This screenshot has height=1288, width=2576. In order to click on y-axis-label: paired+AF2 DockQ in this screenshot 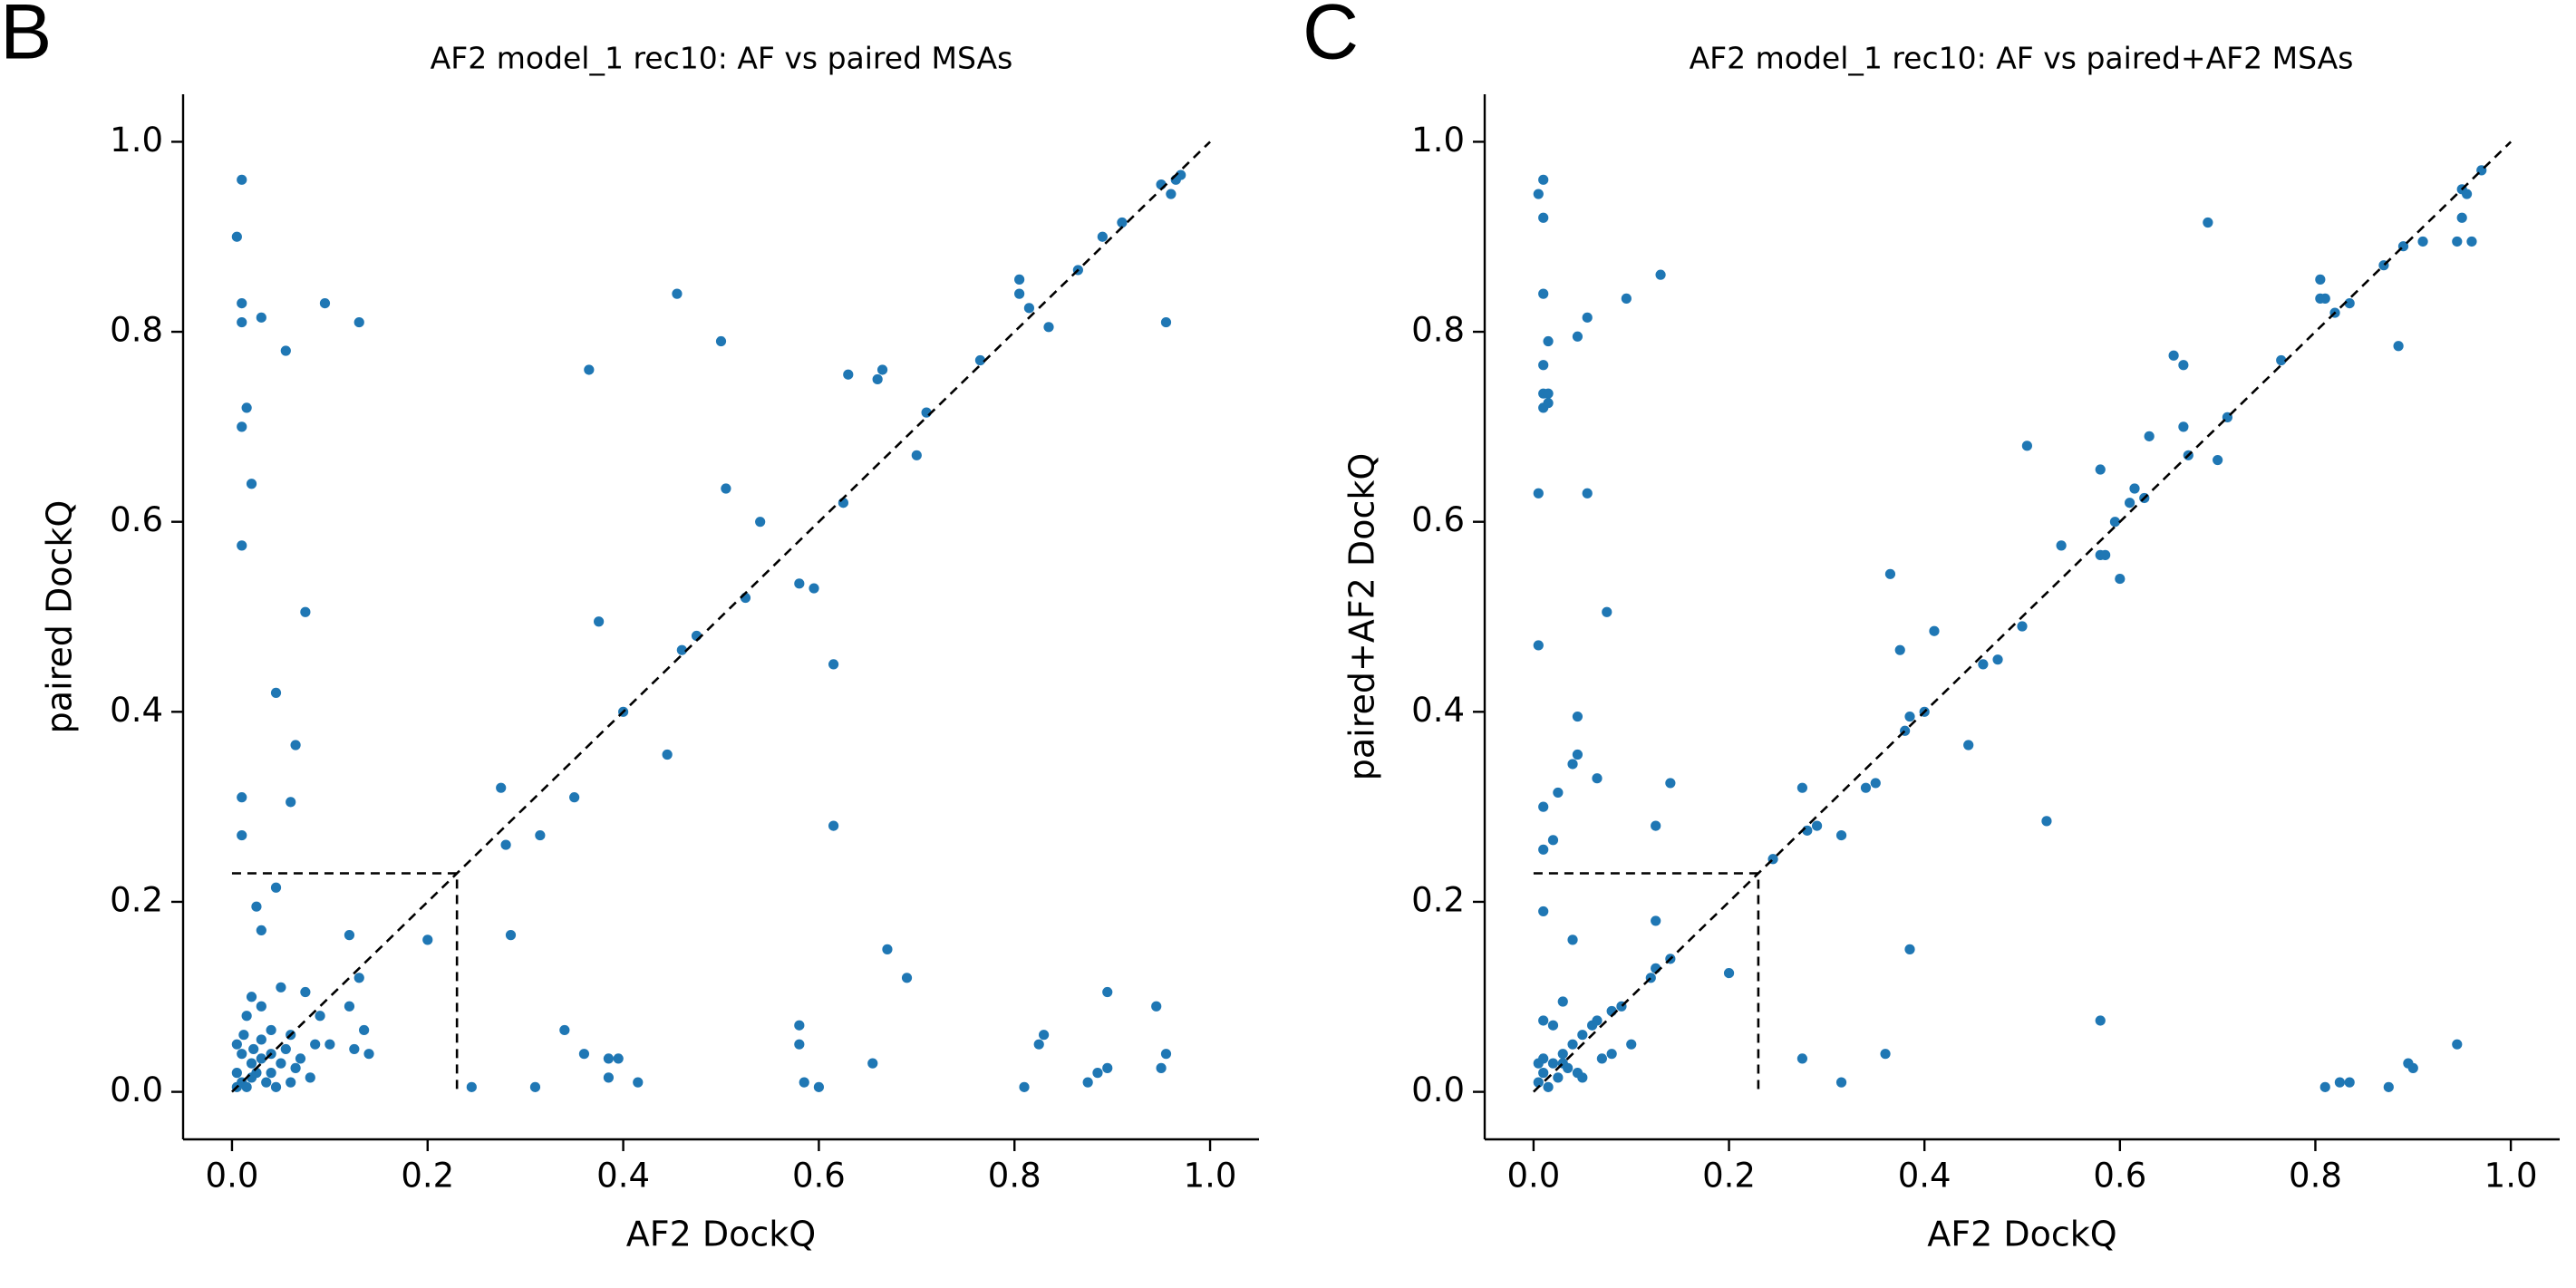, I will do `click(1362, 617)`.